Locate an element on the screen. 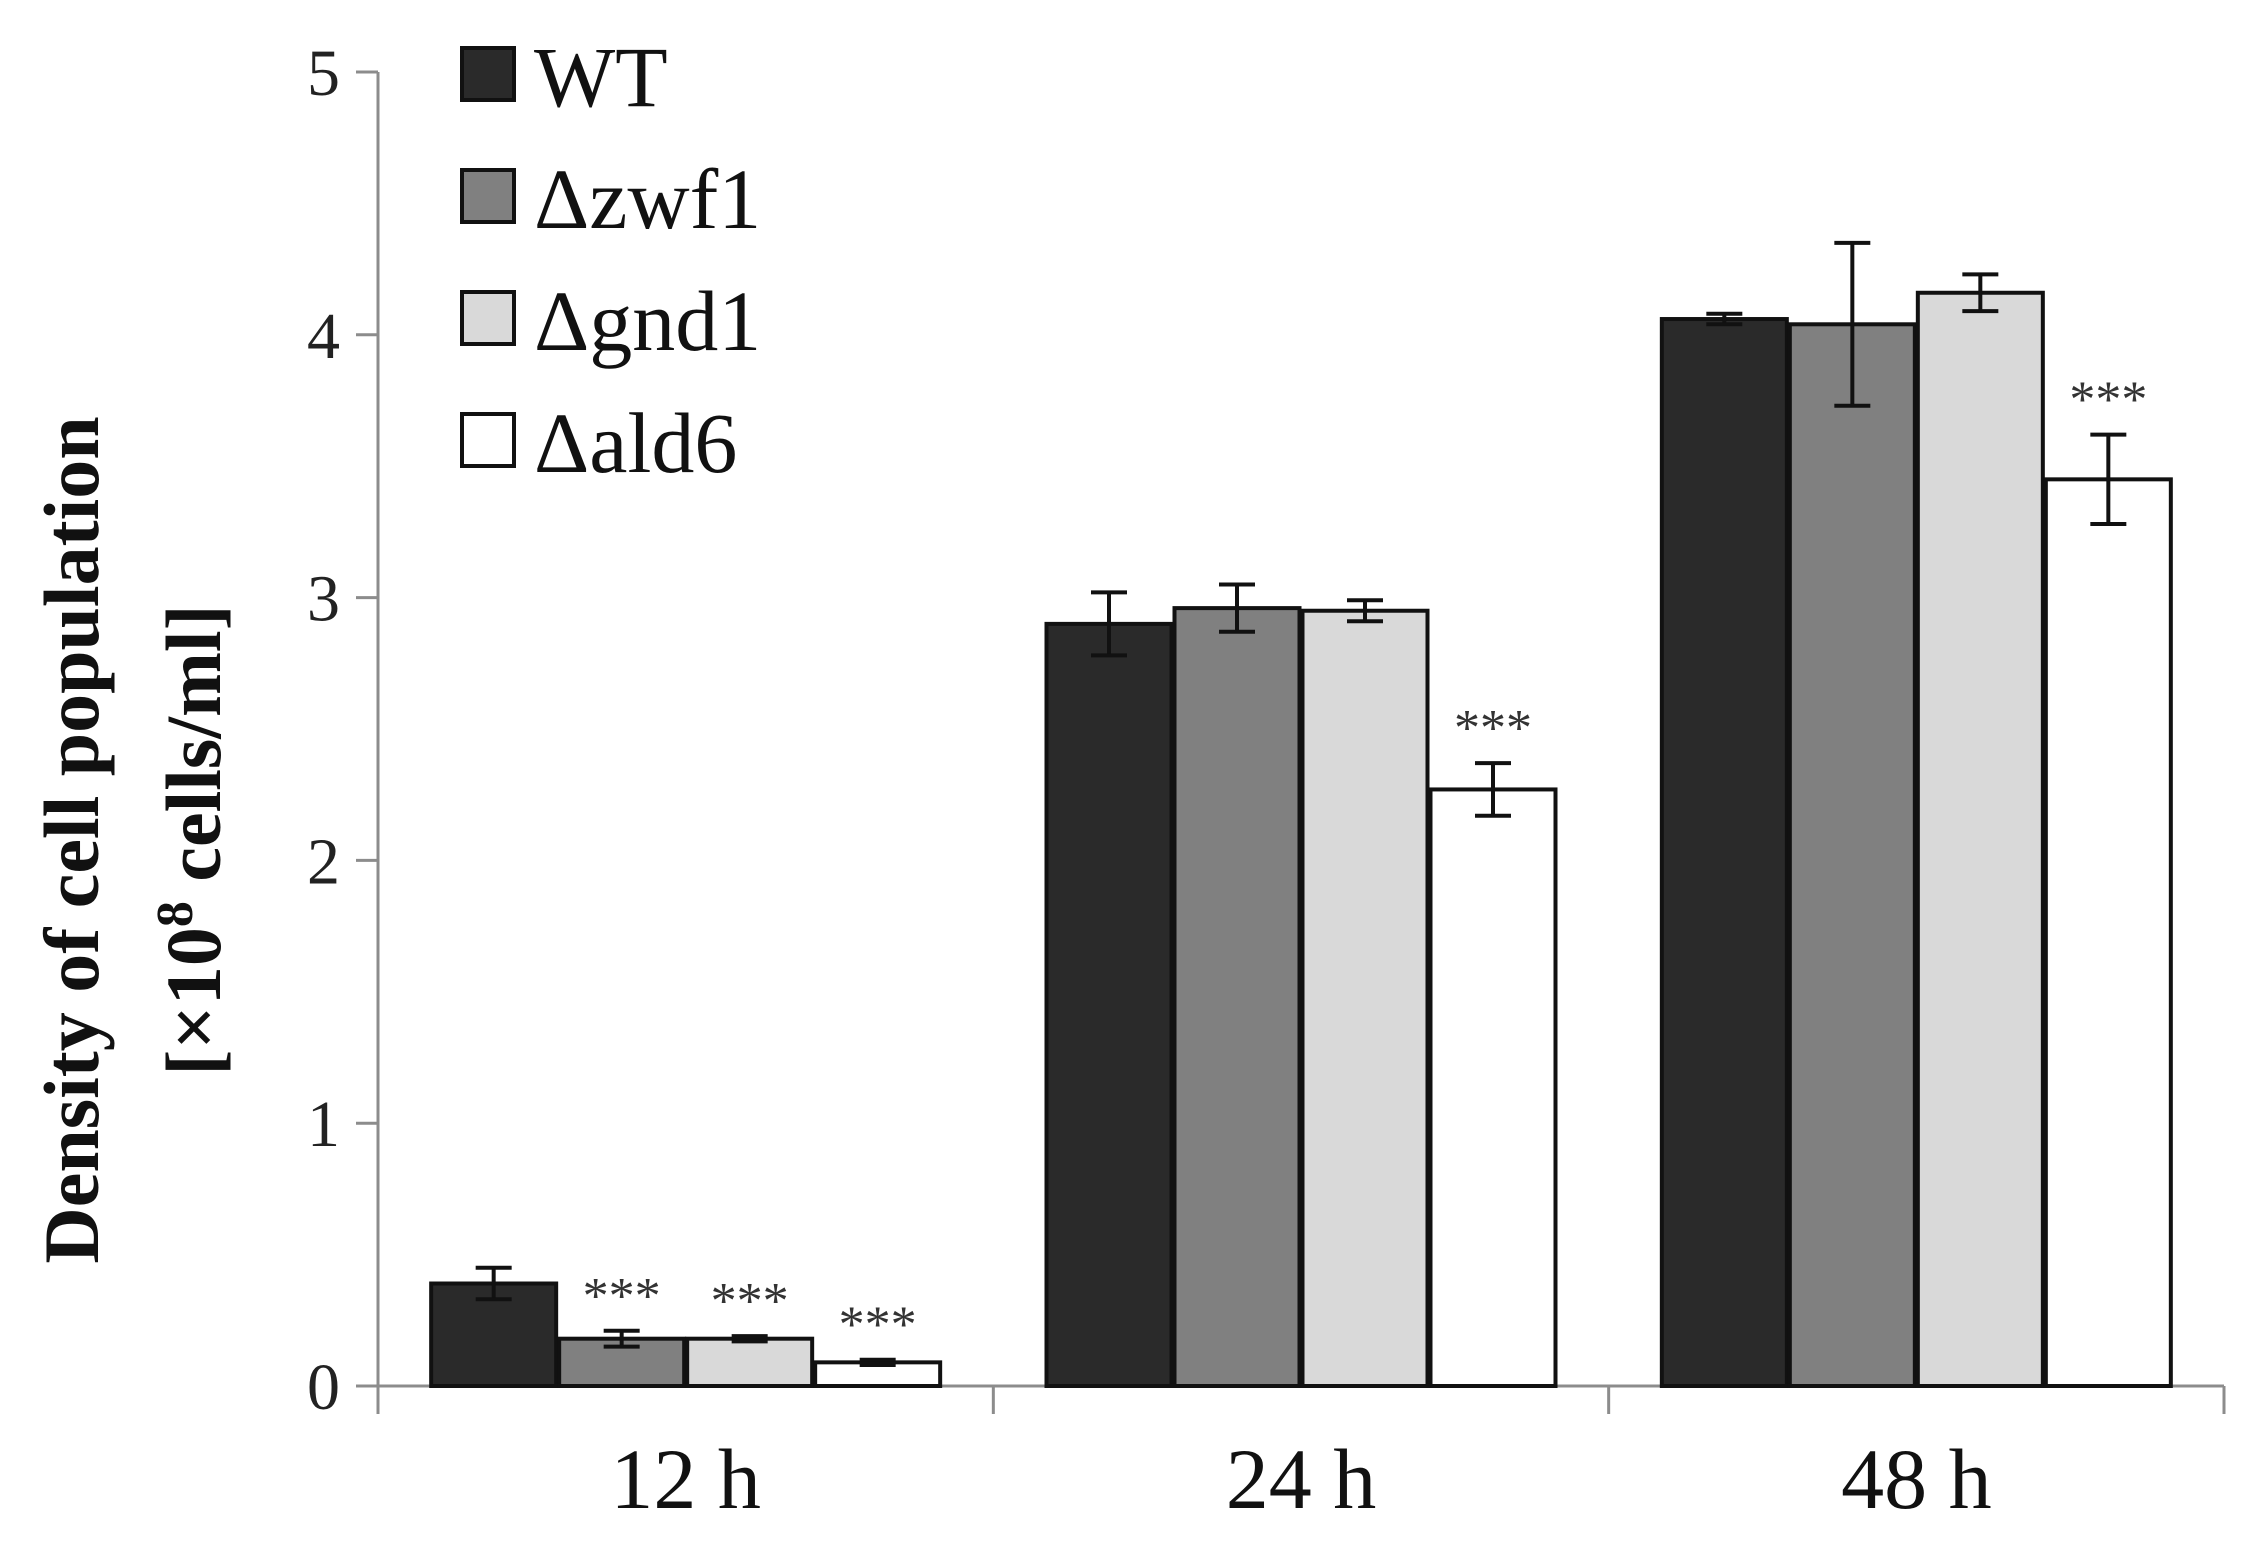 This screenshot has width=2244, height=1557. legend-label: Δgnd1 is located at coordinates (647, 321).